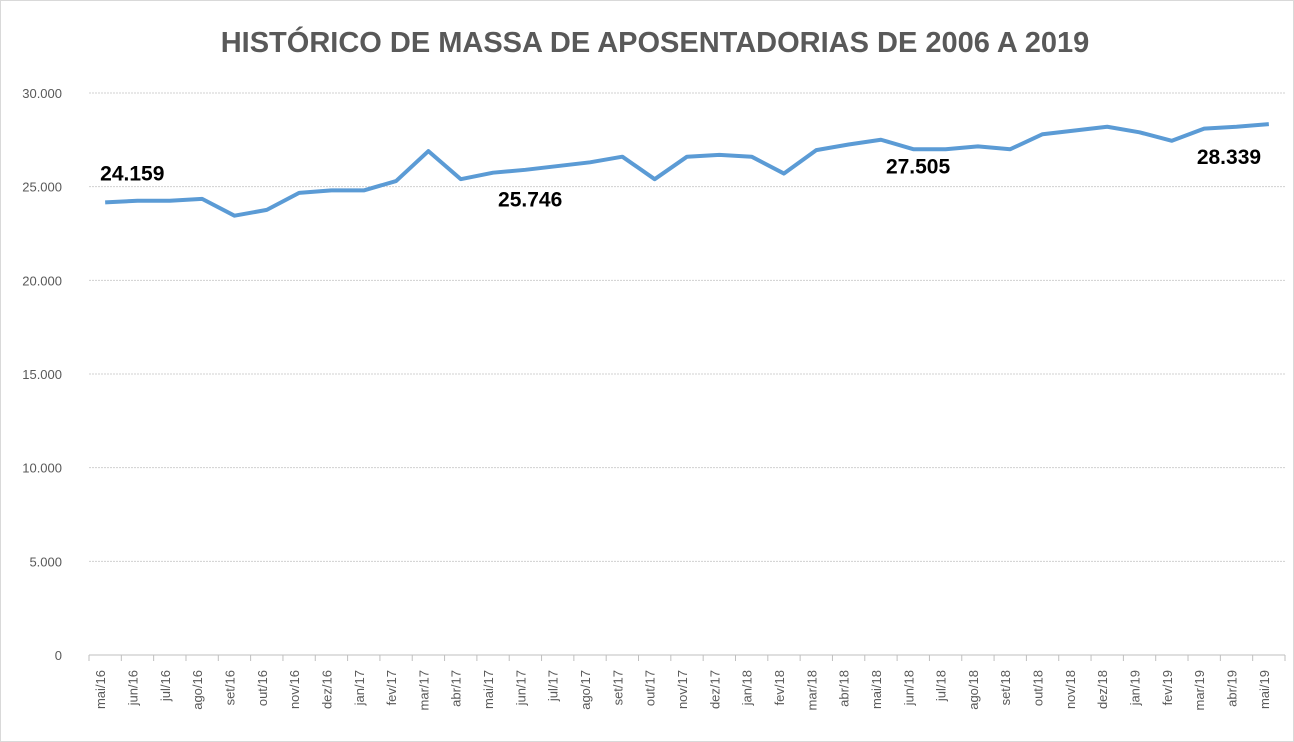  Describe the element at coordinates (391, 687) in the screenshot. I see `x-tick-label: fev/17` at that location.